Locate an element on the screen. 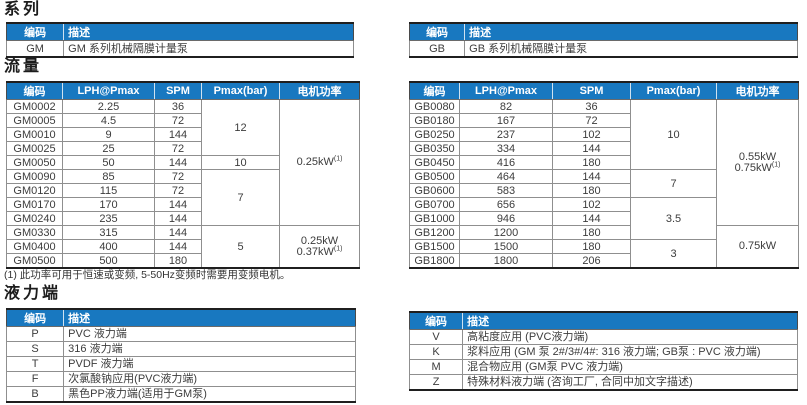 The image size is (807, 405). description-cell: PVC 液力端 is located at coordinates (209, 334).